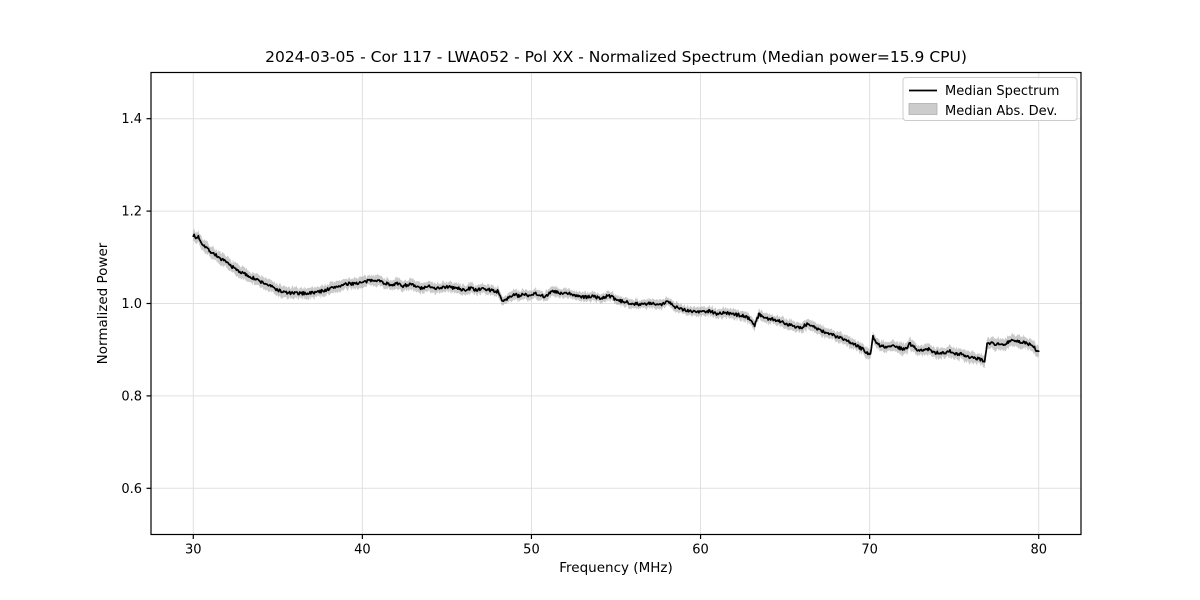 This screenshot has height=600, width=1200. I want to click on y-axis-label: Normalized Power, so click(103, 303).